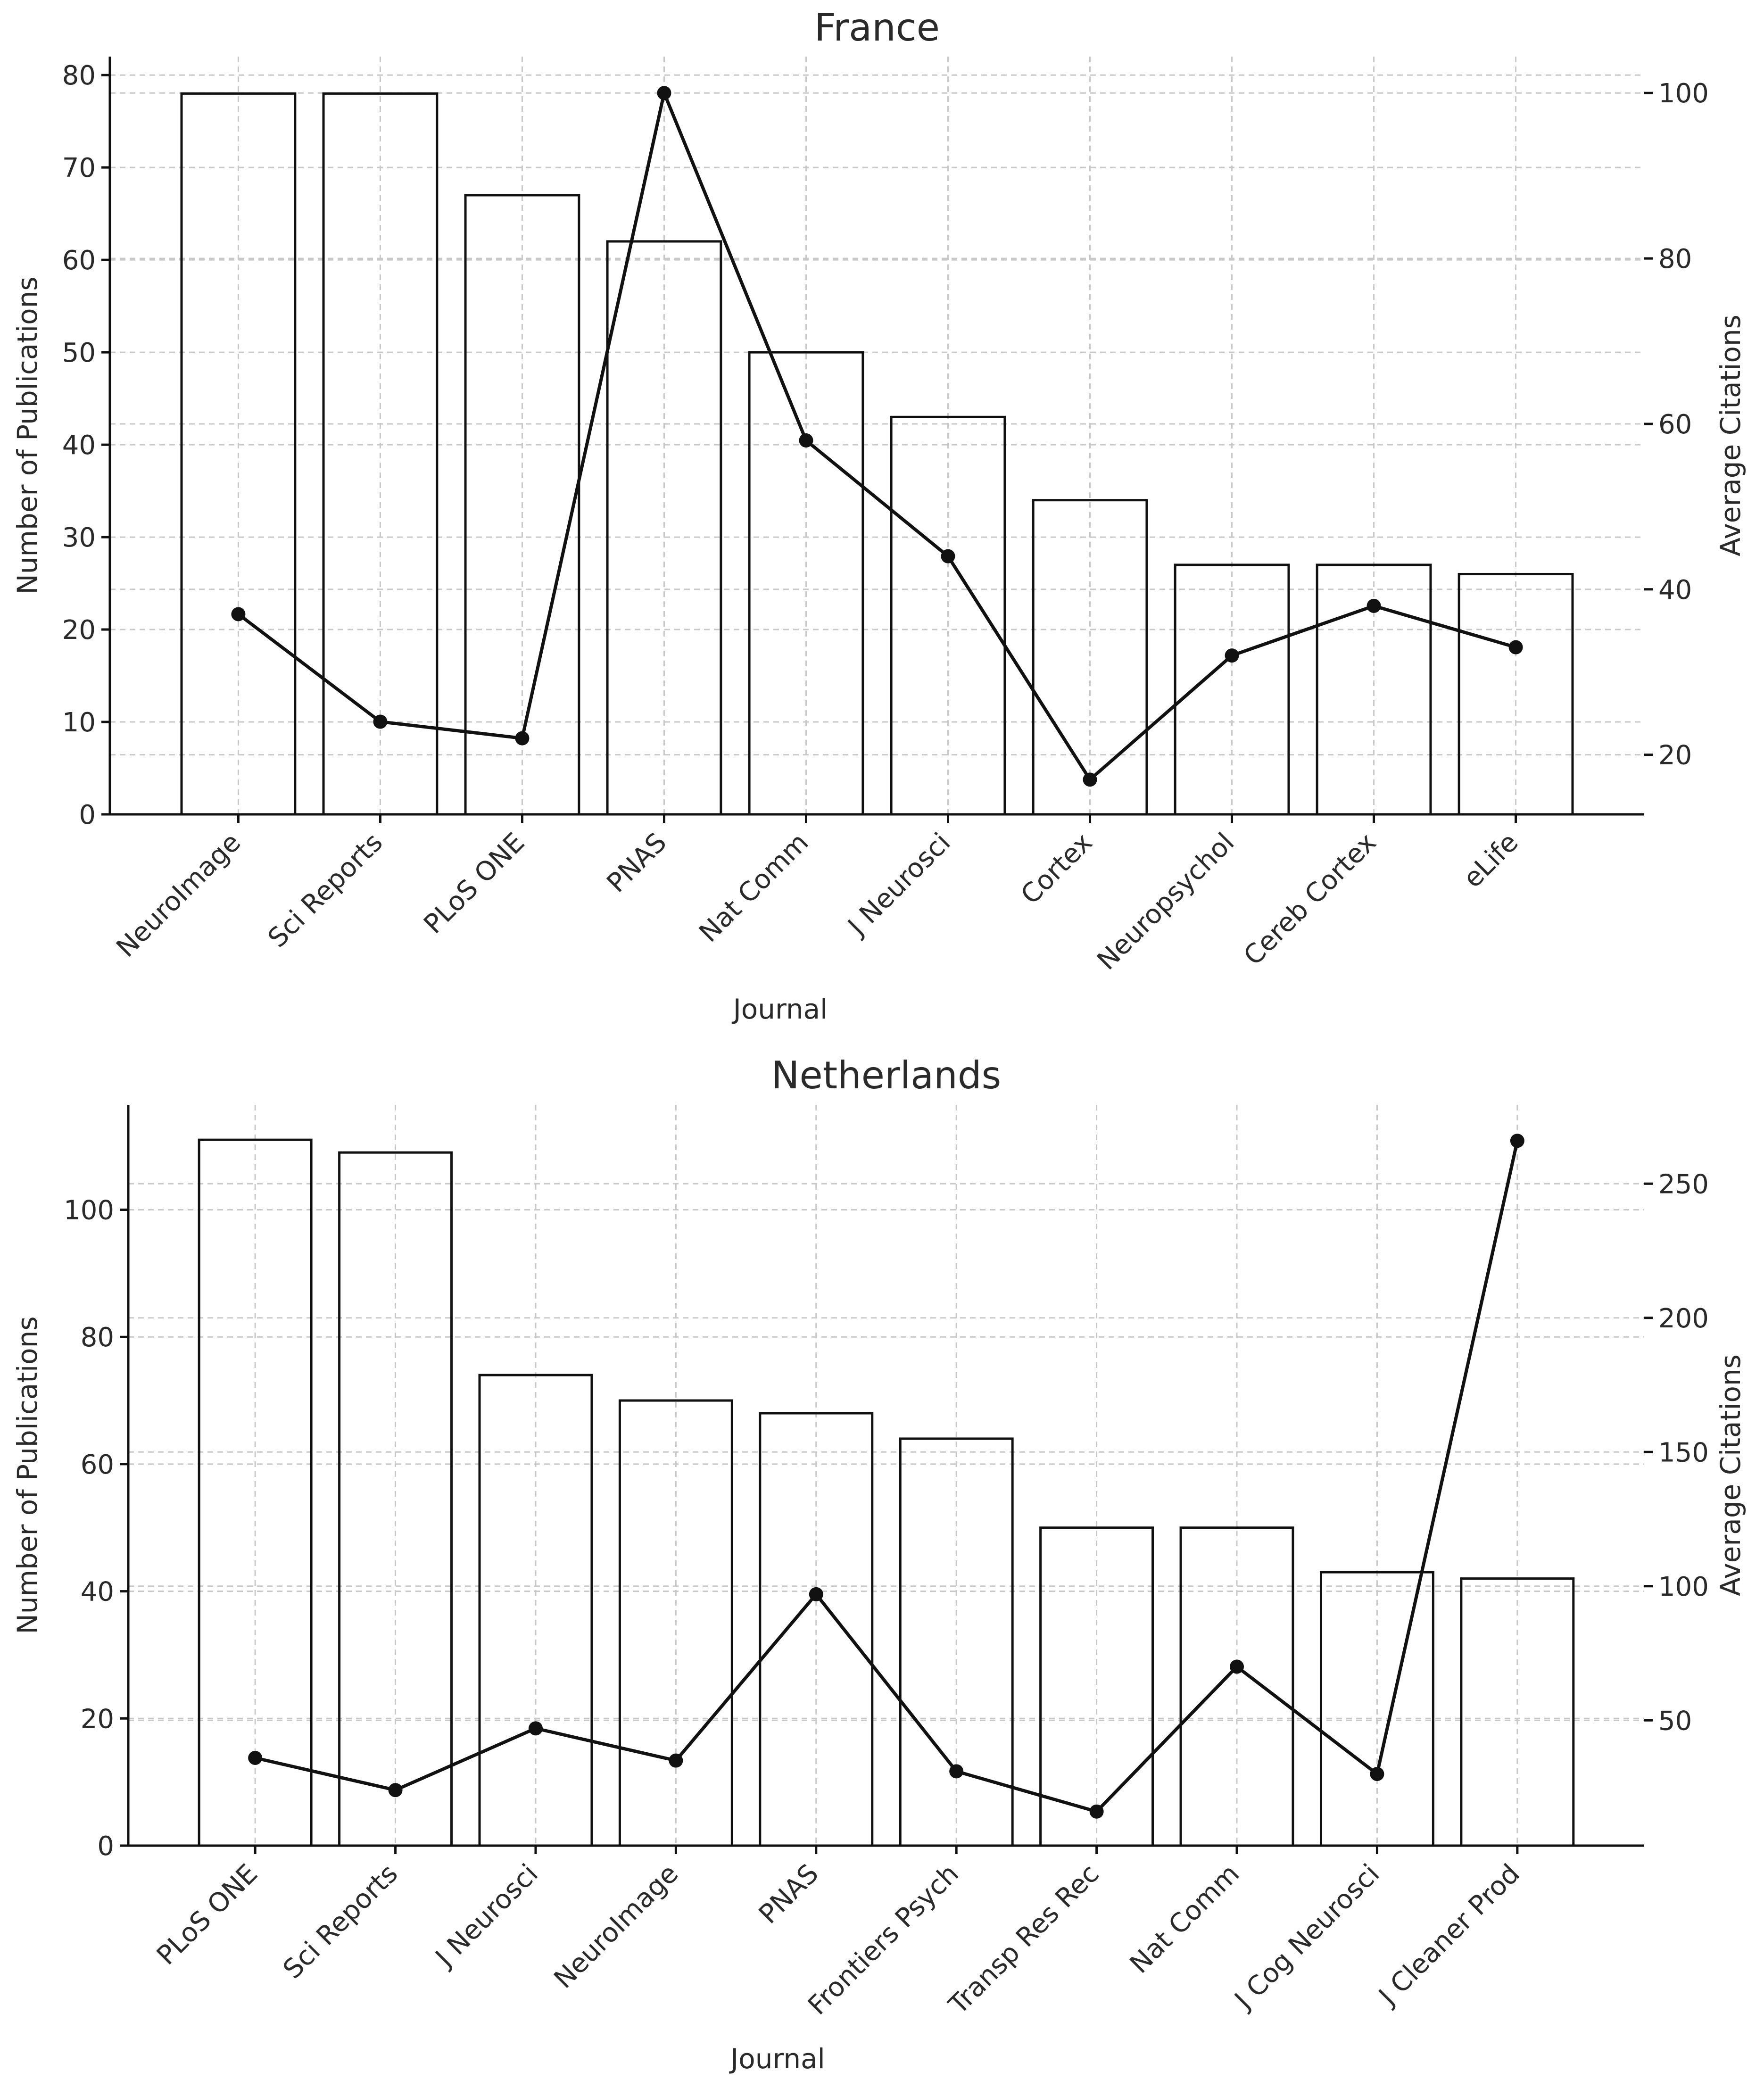 The height and width of the screenshot is (2088, 1764). Describe the element at coordinates (79, 260) in the screenshot. I see `france-ytick-label: 60` at that location.